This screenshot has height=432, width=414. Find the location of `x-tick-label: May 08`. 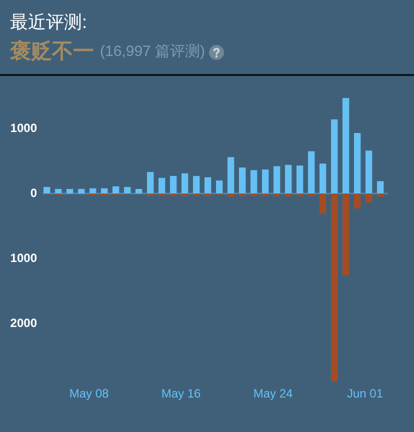

x-tick-label: May 08 is located at coordinates (89, 393).